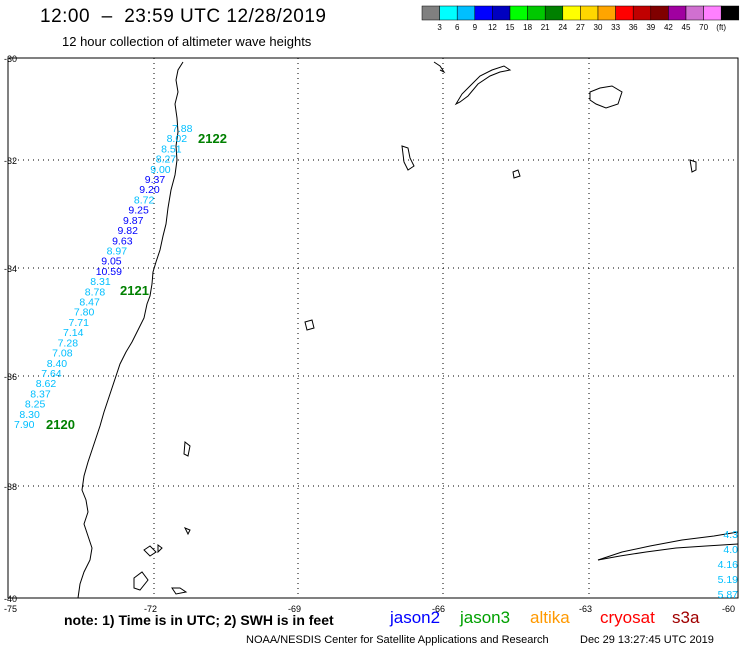  I want to click on legend-label: 39, so click(650, 27).